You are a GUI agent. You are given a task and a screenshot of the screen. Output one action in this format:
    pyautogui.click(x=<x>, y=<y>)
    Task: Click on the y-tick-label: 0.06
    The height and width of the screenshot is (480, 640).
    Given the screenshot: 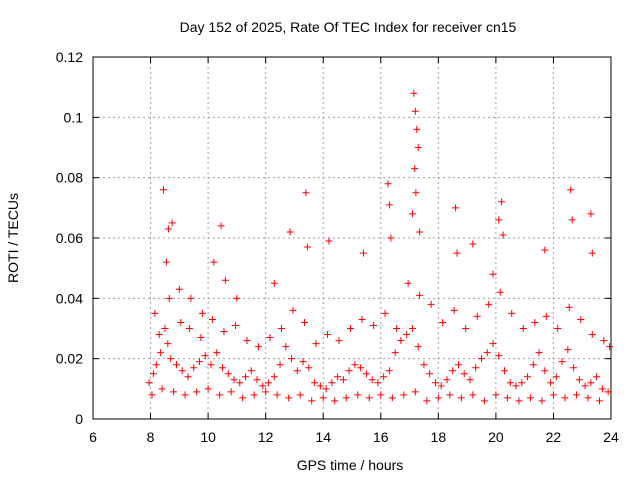 What is the action you would take?
    pyautogui.click(x=69, y=238)
    